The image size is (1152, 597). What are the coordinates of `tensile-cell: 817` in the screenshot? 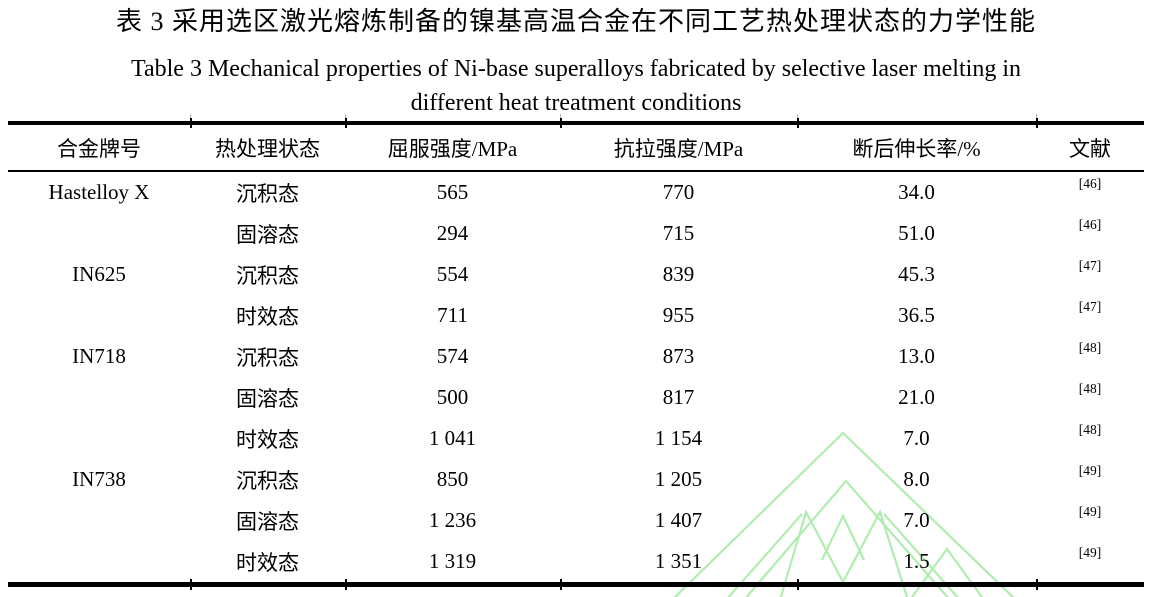 It's located at (678, 397).